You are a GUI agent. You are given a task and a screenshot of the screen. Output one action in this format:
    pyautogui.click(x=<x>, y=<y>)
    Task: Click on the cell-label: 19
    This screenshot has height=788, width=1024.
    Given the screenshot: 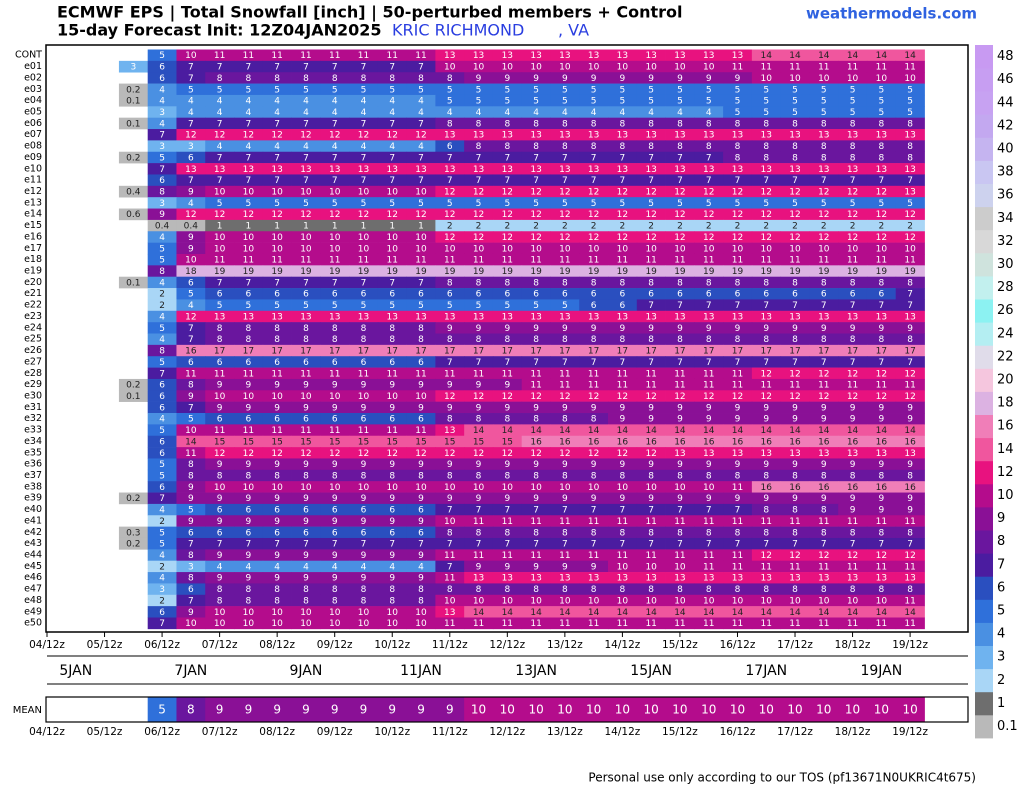 What is the action you would take?
    pyautogui.click(x=421, y=272)
    